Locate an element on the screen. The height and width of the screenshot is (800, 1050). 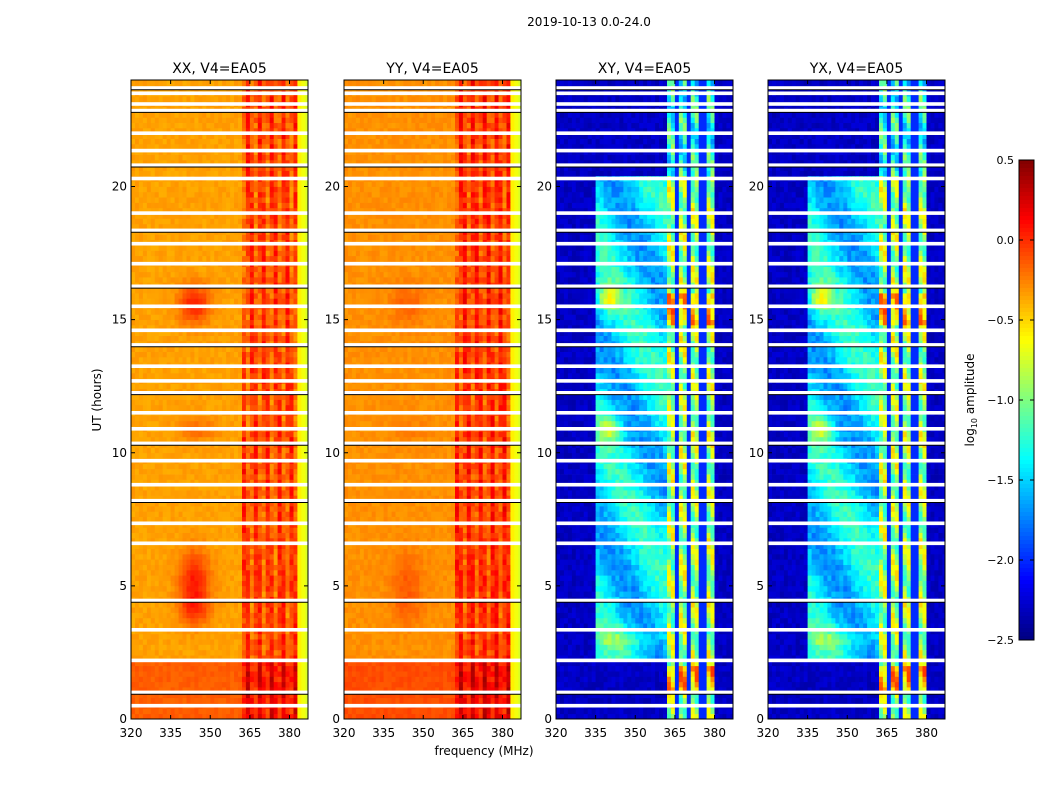
y-axis-label: UT (hours) is located at coordinates (97, 399).